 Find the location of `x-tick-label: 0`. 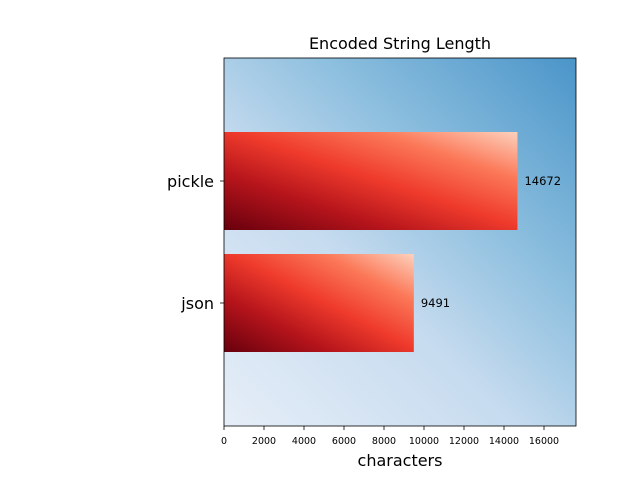

x-tick-label: 0 is located at coordinates (224, 441).